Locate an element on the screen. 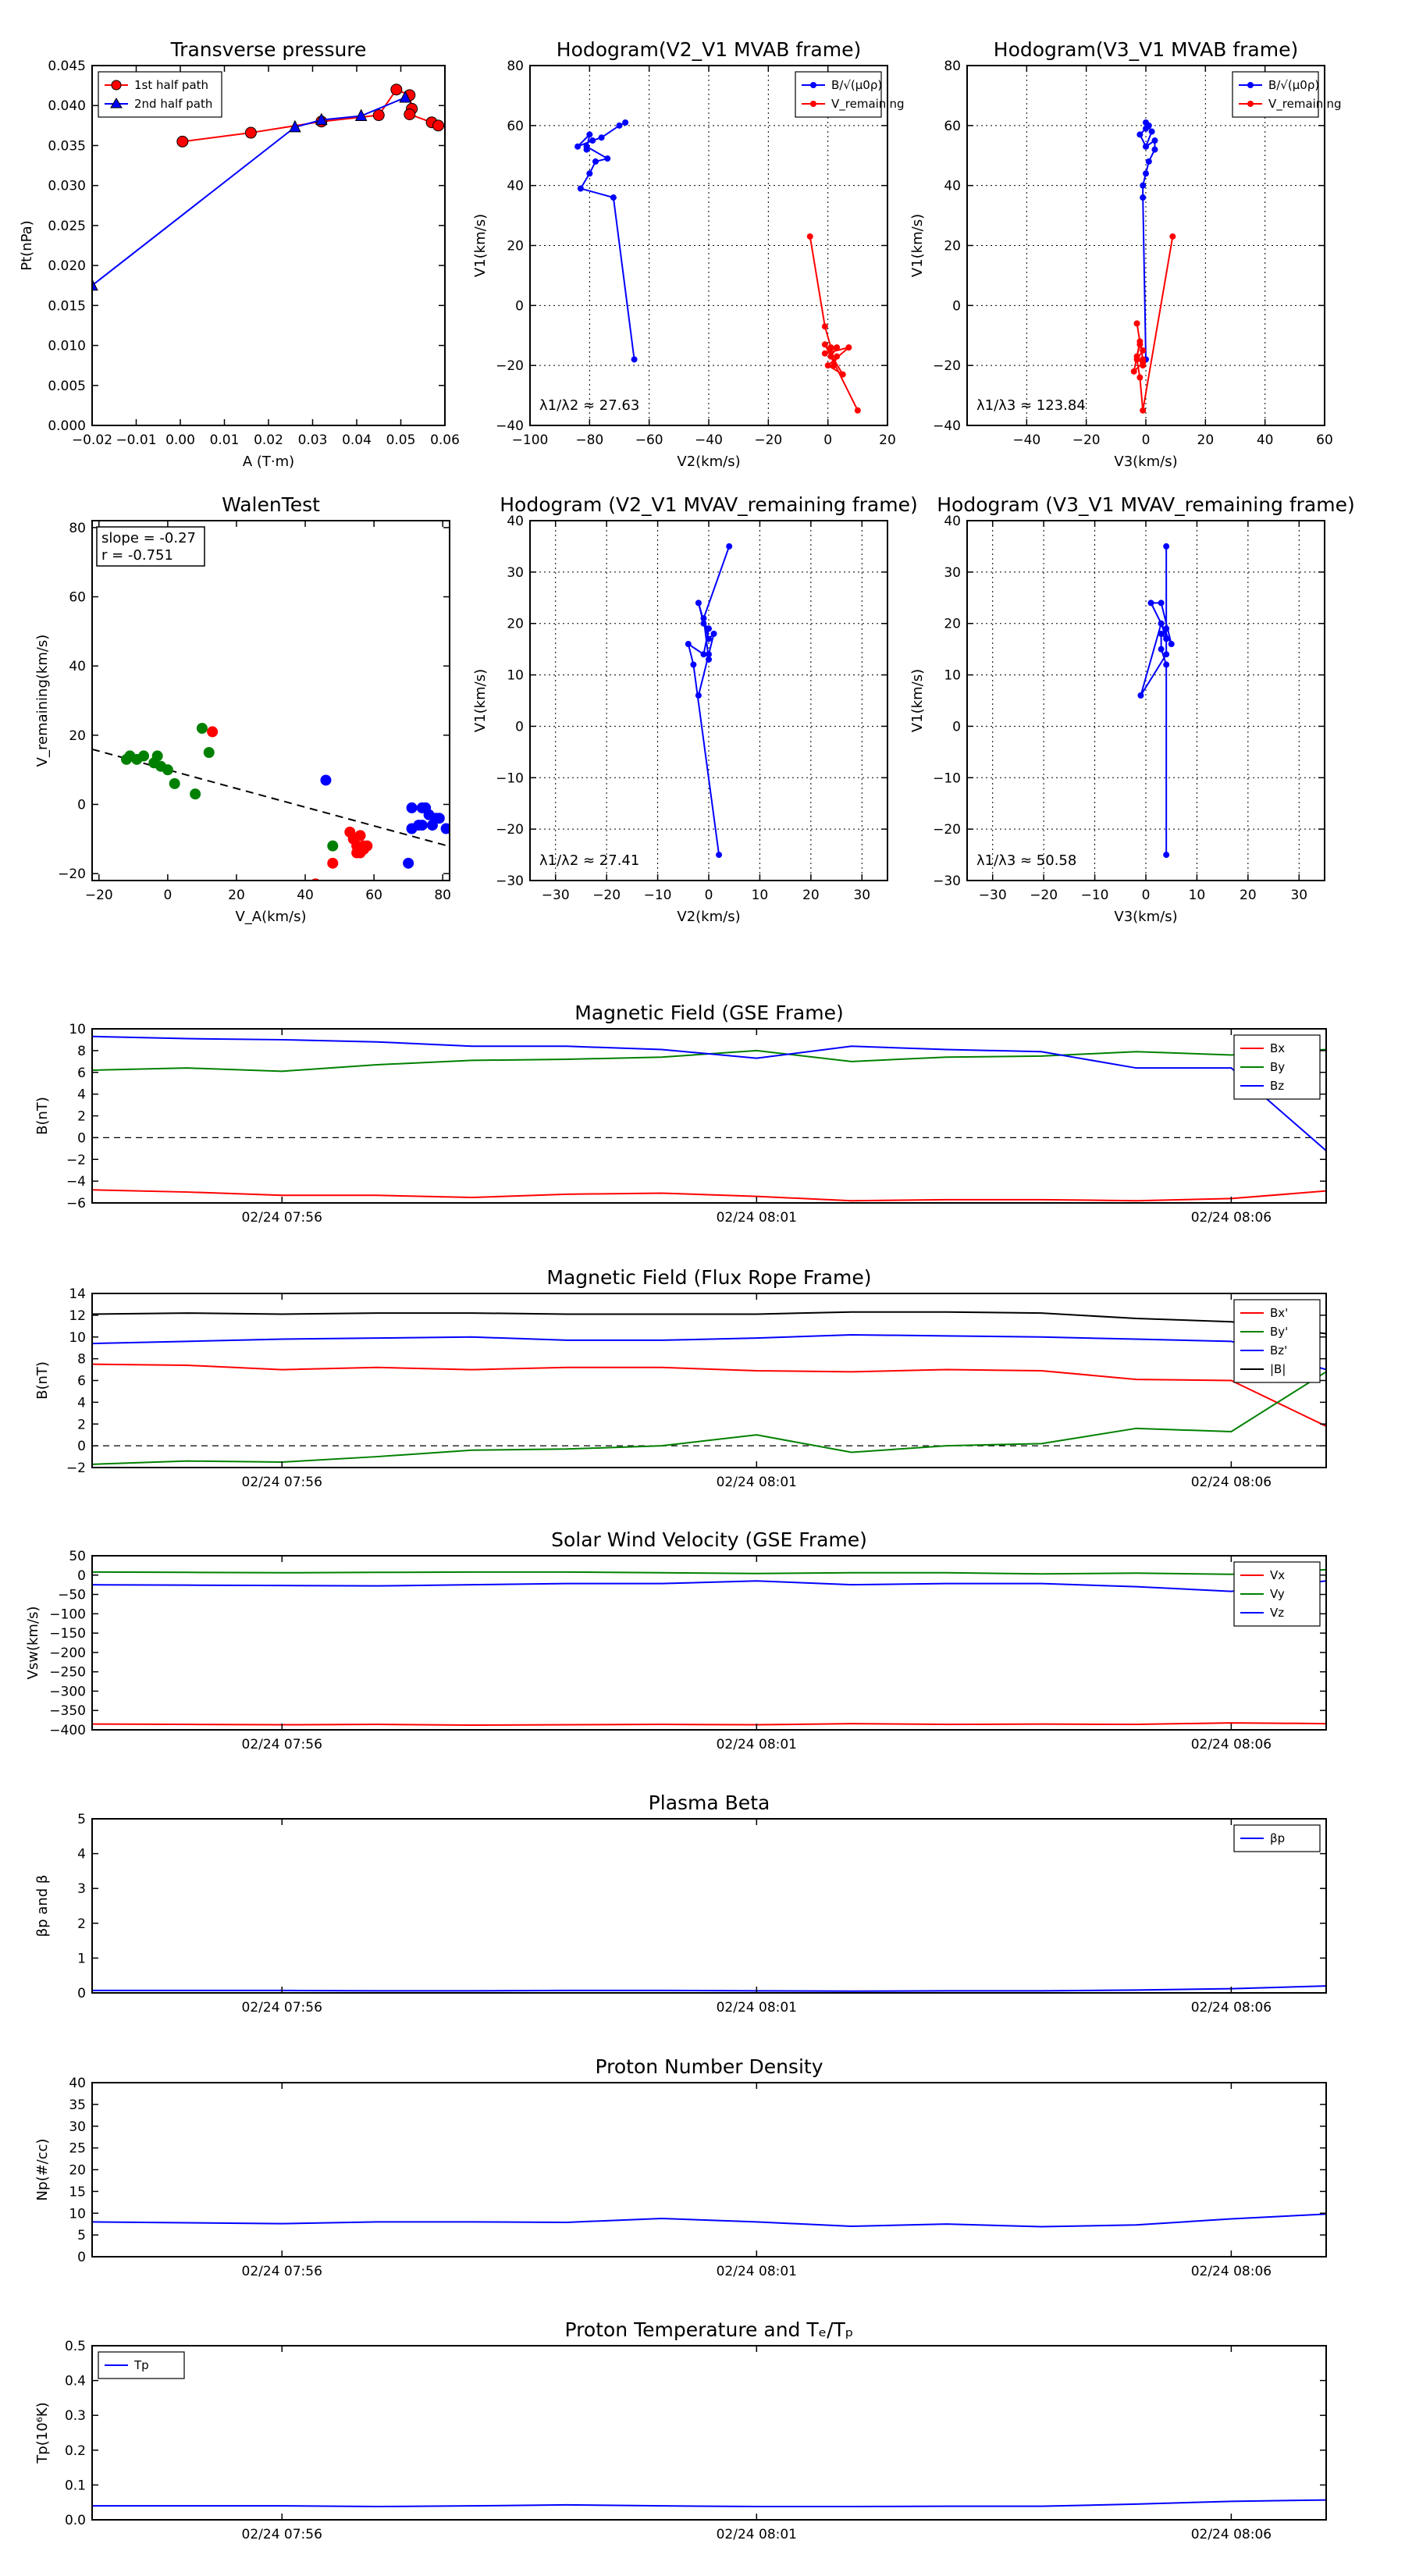 Image resolution: width=1405 pixels, height=2576 pixels. y-axis-label: V_remaining(km/s) is located at coordinates (43, 701).